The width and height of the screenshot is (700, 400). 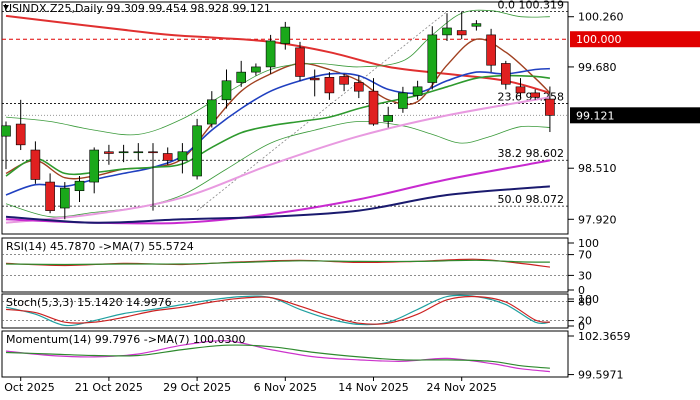 What do you see at coordinates (6, 7) in the screenshot?
I see `collapse-arrow-icon` at bounding box center [6, 7].